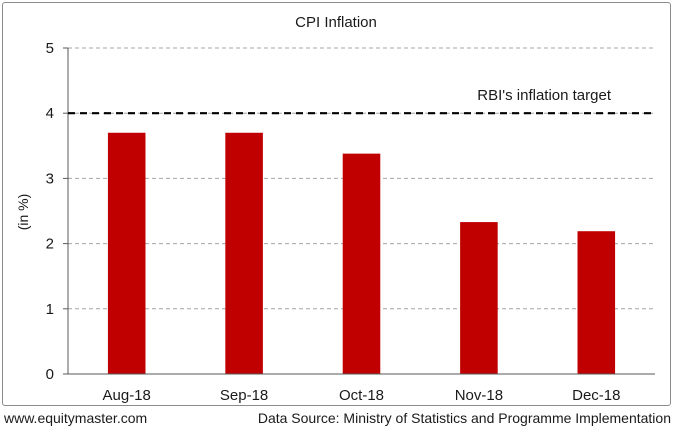 The image size is (675, 430). What do you see at coordinates (596, 395) in the screenshot?
I see `x-tick-label: Dec-18` at bounding box center [596, 395].